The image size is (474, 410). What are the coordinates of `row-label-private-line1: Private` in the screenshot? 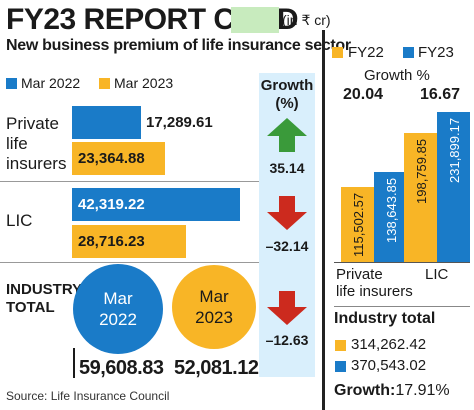 It's located at (32, 123).